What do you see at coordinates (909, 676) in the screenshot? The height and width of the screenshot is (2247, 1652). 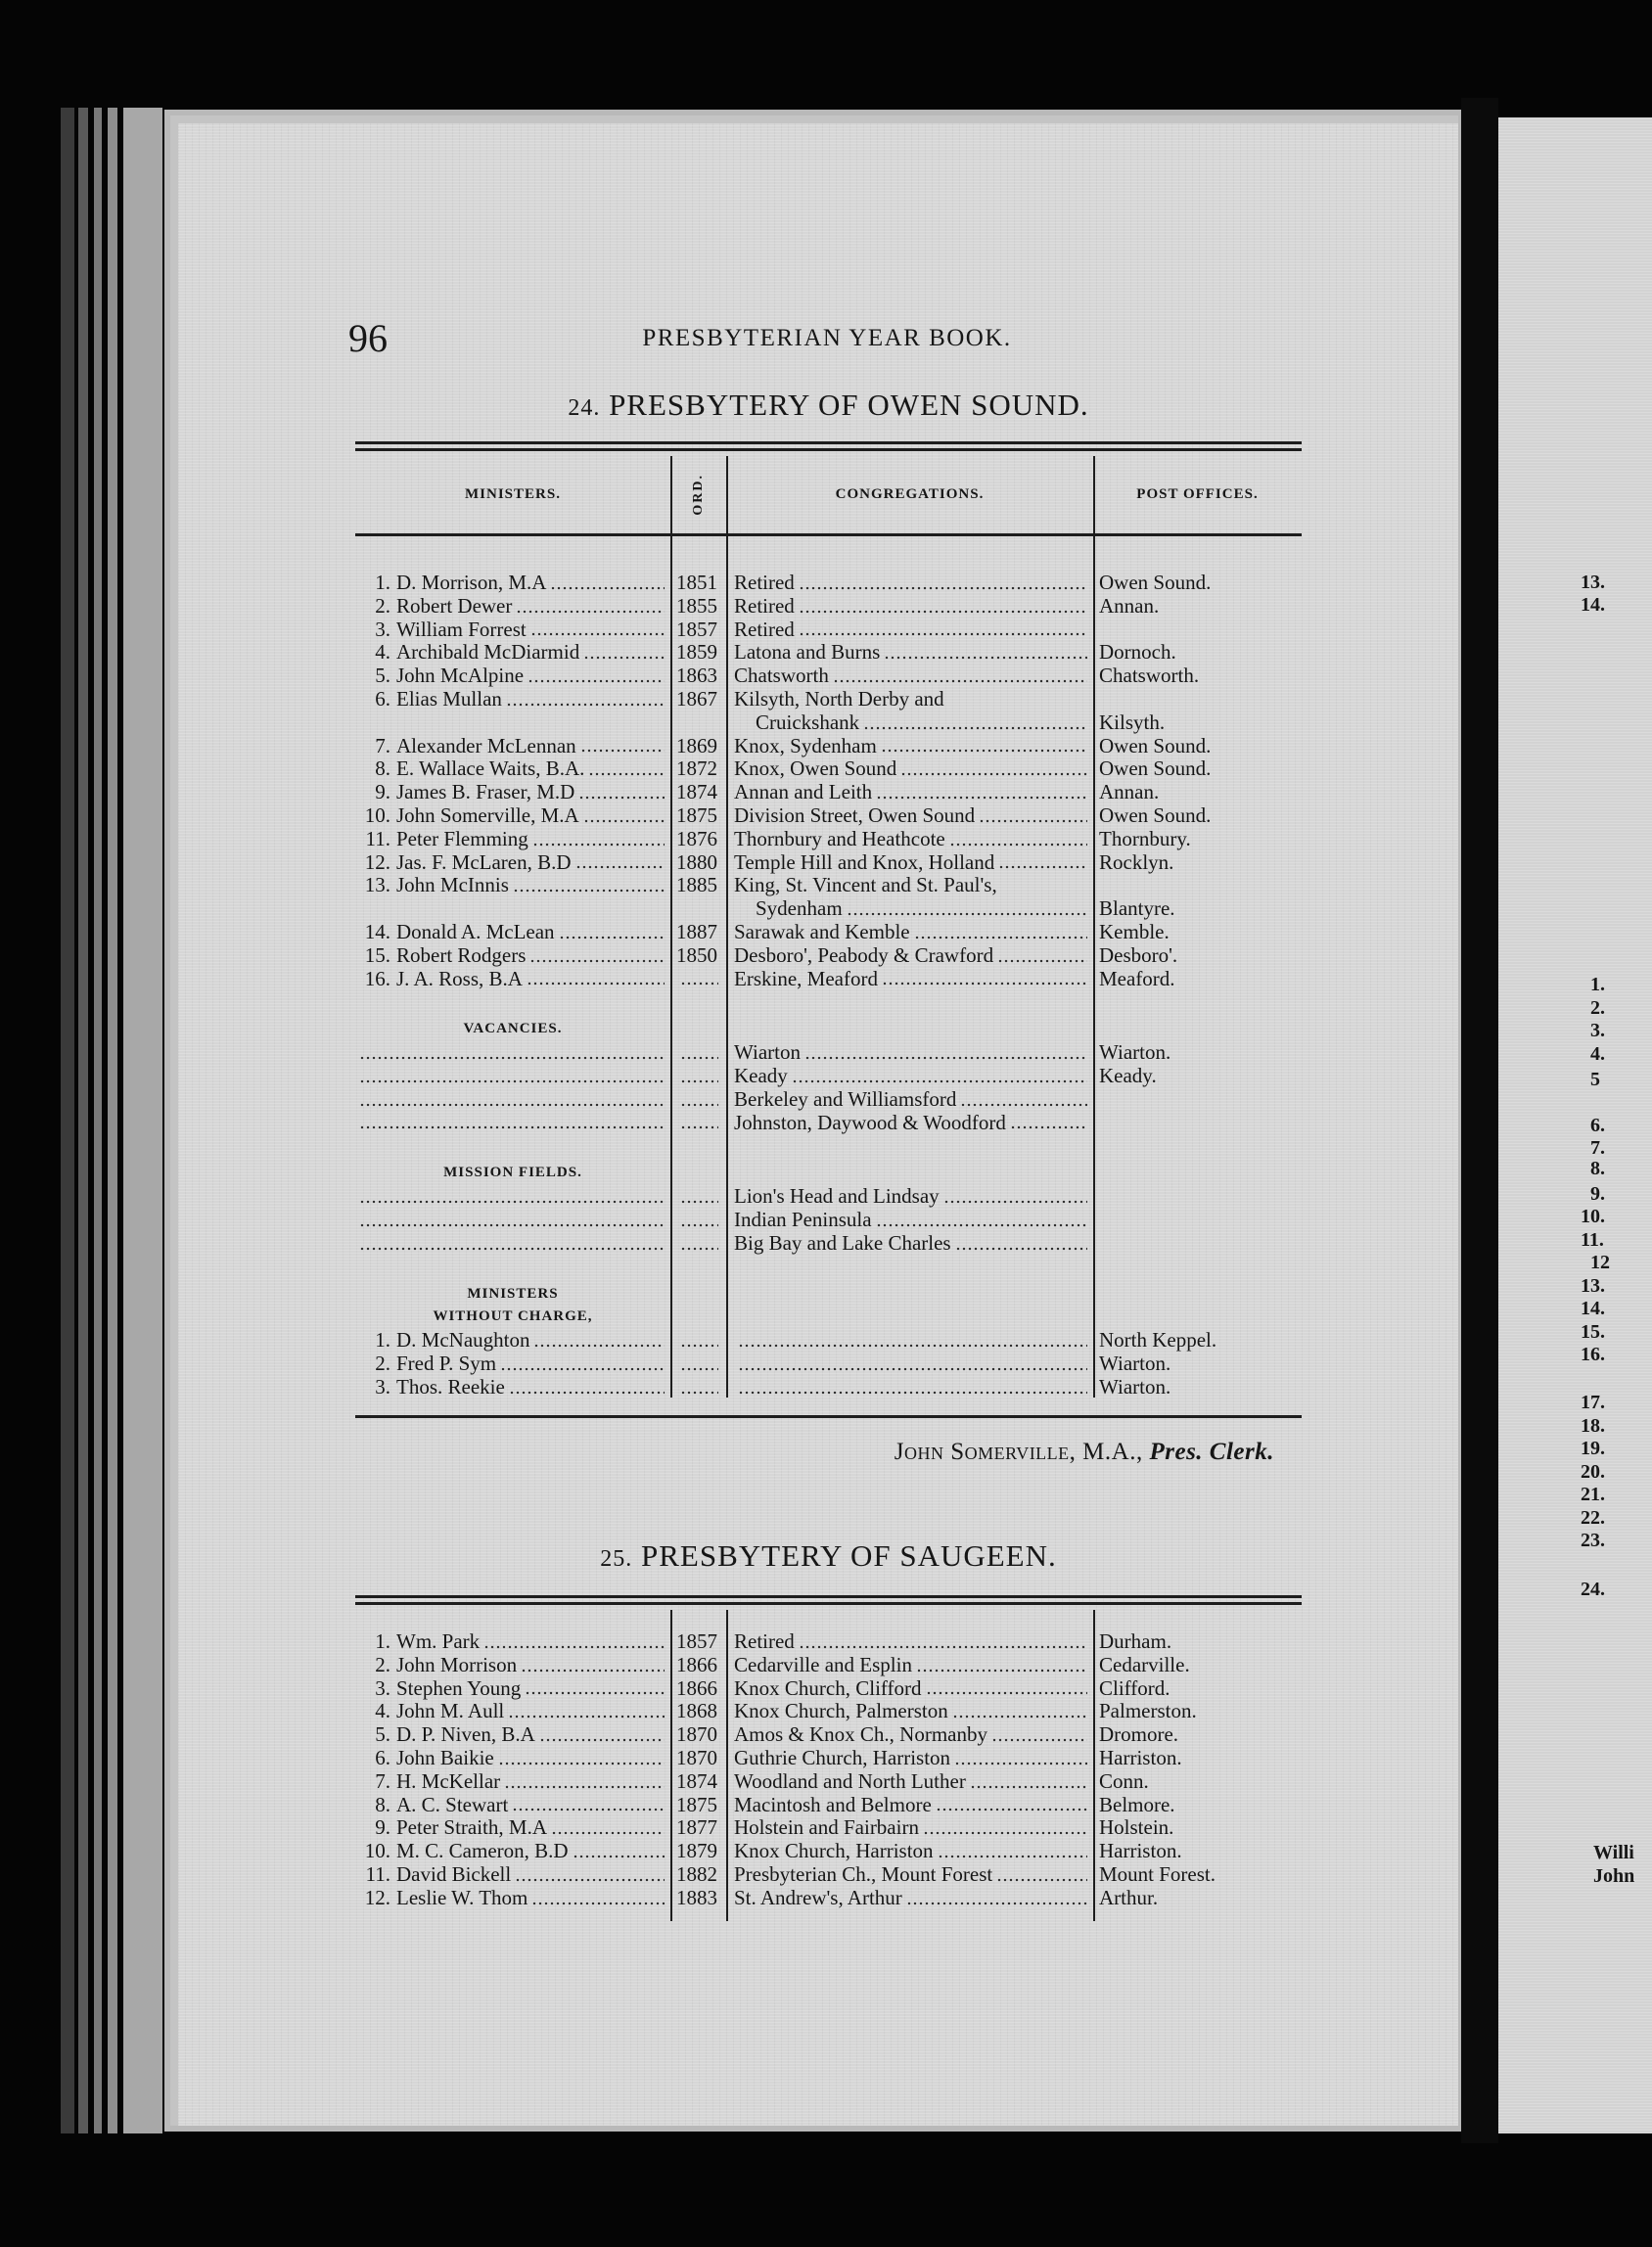 I see `congregation-cell: Chatsworth` at bounding box center [909, 676].